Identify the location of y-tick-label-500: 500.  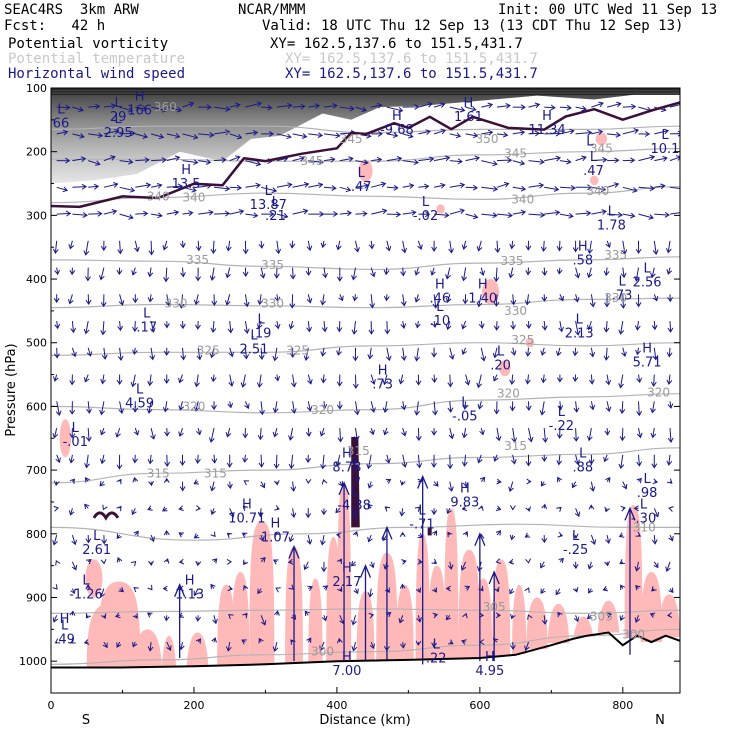
(36, 343).